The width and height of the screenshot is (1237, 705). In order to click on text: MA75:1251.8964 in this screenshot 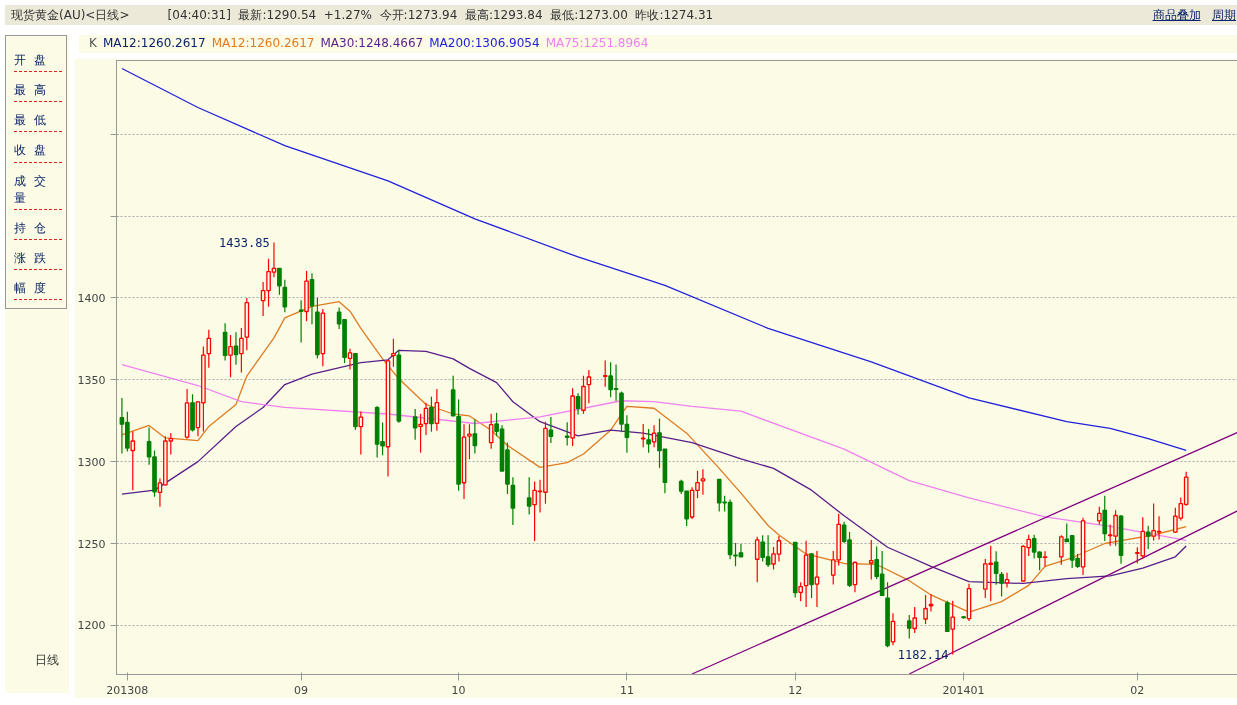, I will do `click(597, 43)`.